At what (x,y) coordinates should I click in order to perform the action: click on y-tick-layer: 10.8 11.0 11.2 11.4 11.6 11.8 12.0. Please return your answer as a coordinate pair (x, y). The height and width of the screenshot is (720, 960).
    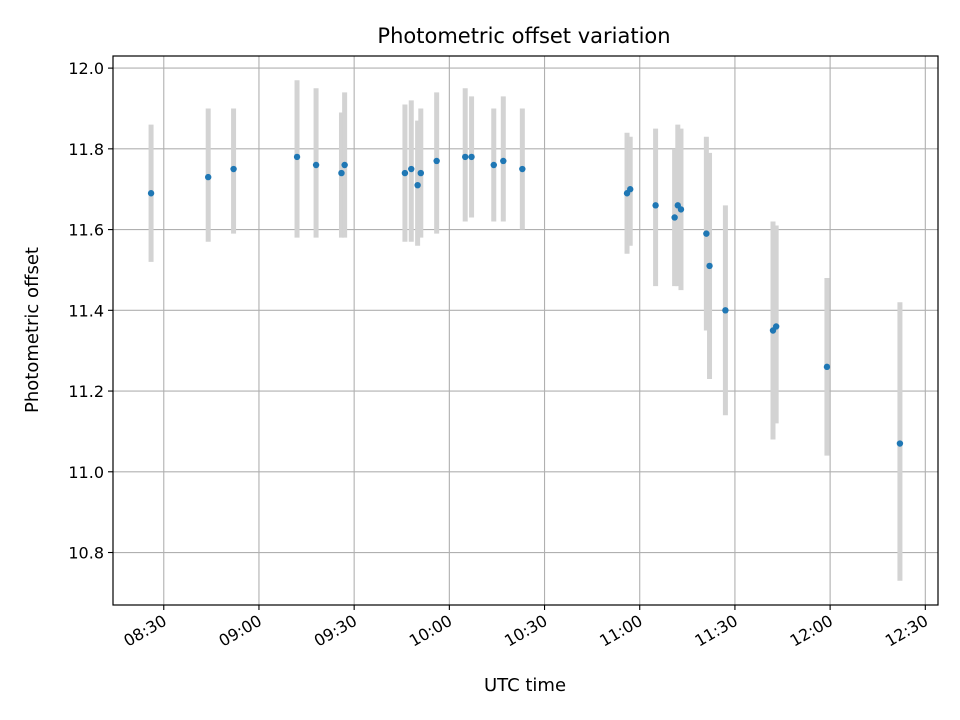
    Looking at the image, I should click on (90, 311).